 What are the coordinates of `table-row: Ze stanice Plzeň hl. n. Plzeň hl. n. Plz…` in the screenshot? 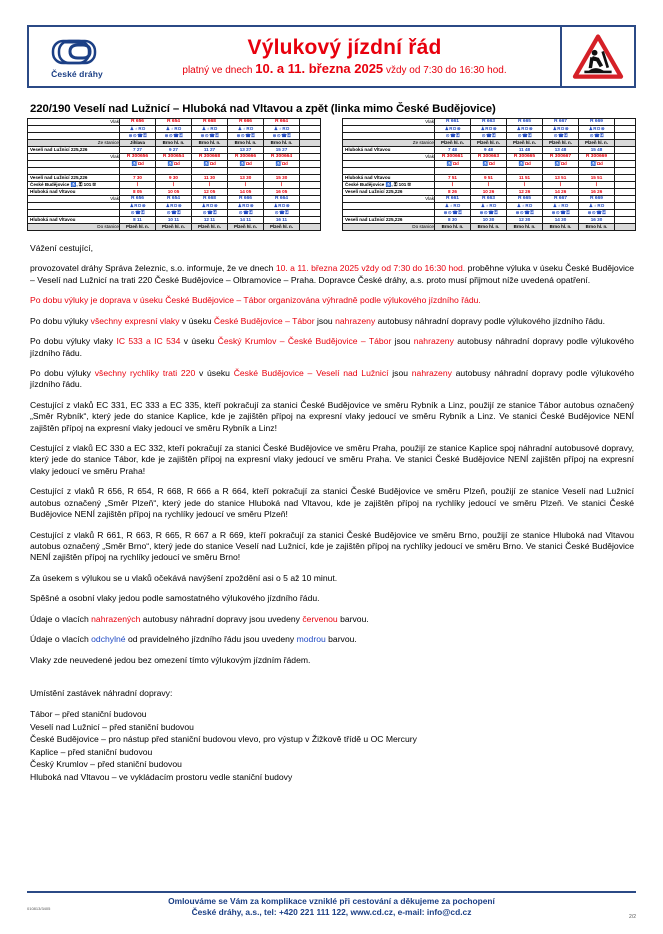 It's located at (489, 143).